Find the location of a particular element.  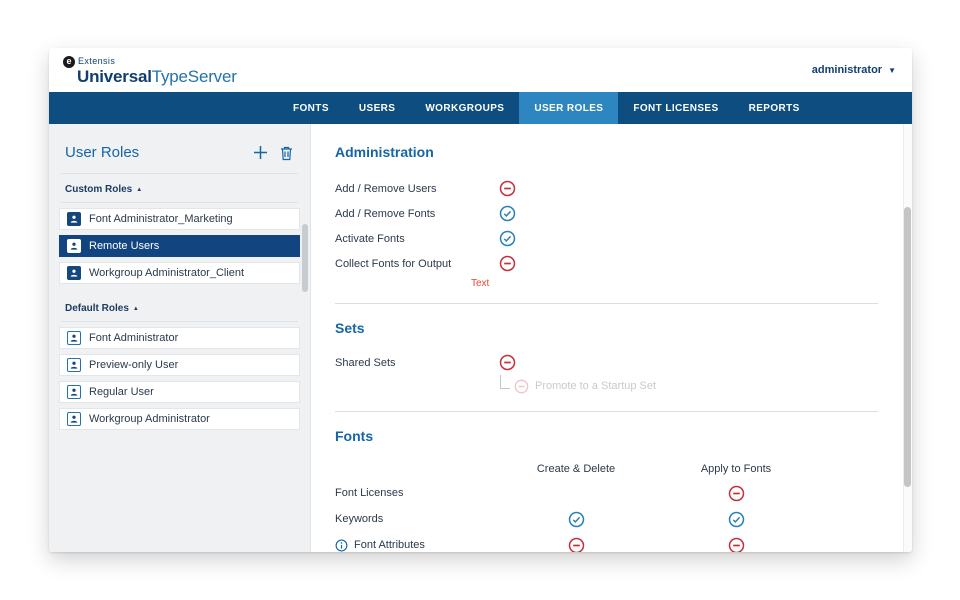

permission-label: Activate Fonts is located at coordinates (370, 238).